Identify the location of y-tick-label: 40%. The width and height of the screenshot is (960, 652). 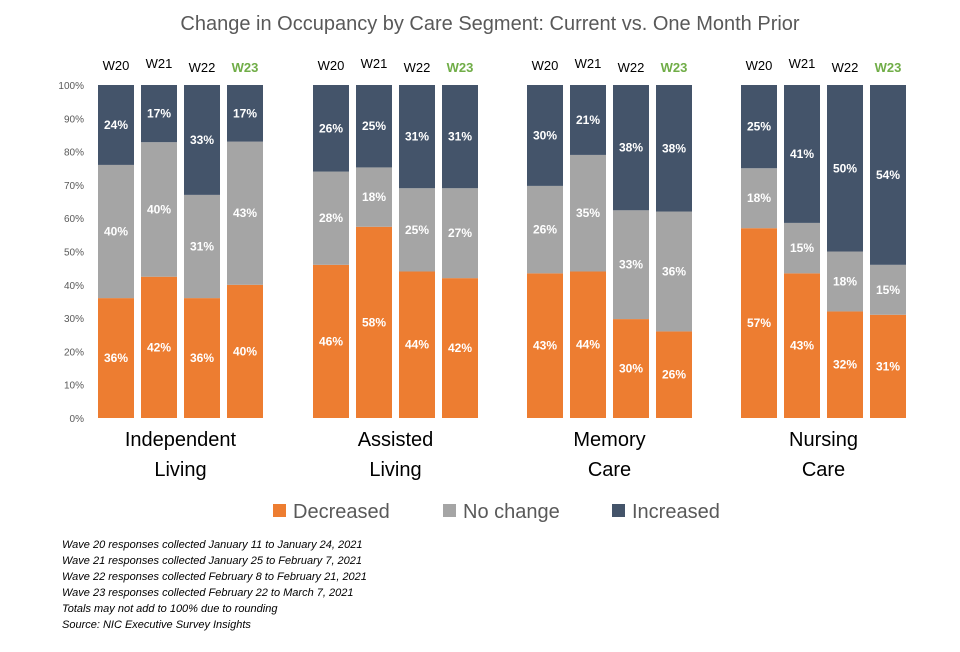
(74, 286).